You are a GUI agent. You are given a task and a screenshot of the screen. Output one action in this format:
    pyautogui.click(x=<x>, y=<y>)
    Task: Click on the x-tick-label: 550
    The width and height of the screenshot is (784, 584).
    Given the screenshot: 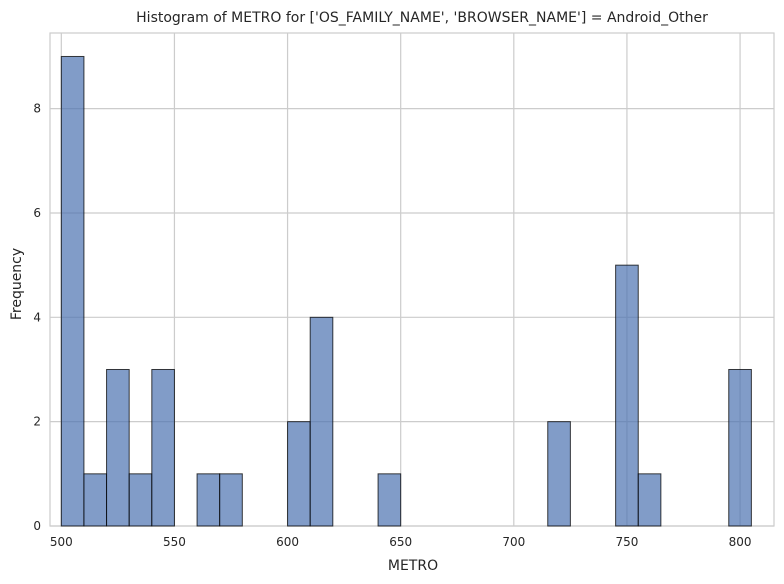 What is the action you would take?
    pyautogui.click(x=174, y=542)
    